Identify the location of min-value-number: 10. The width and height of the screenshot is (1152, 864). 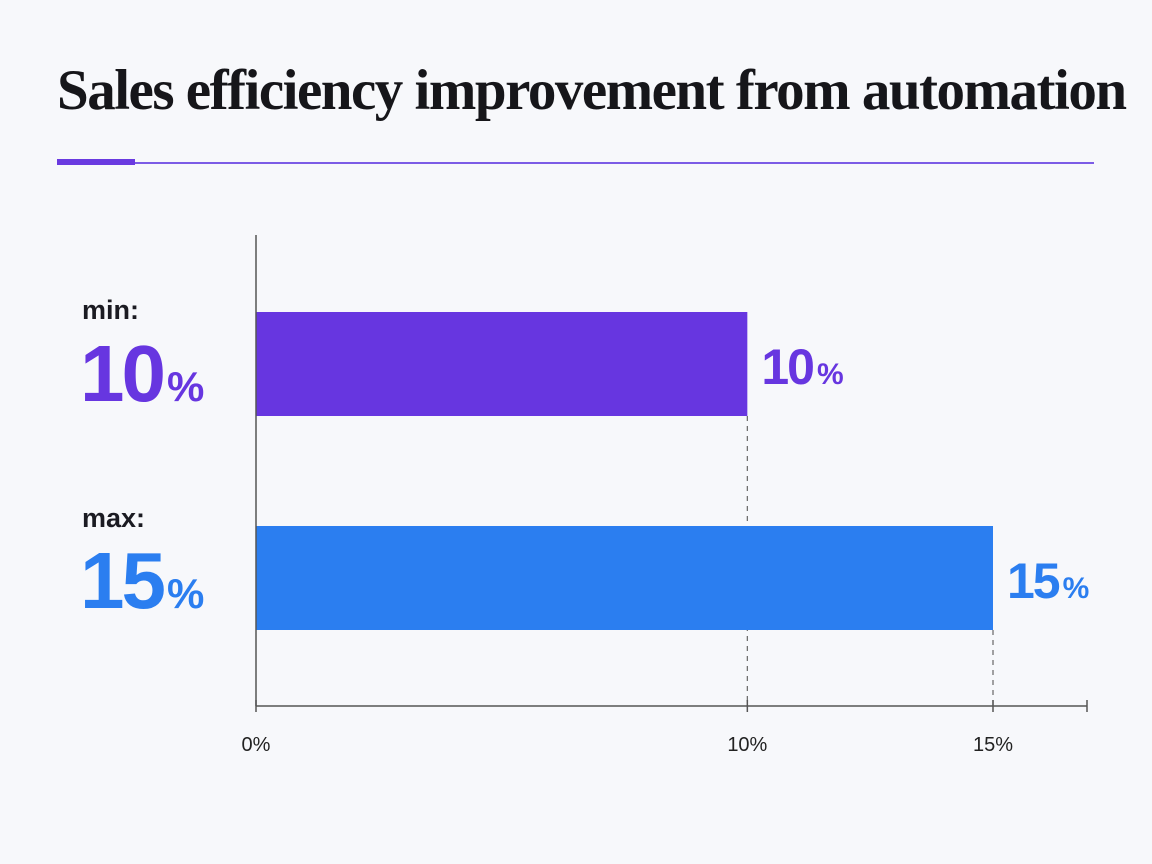
(123, 373).